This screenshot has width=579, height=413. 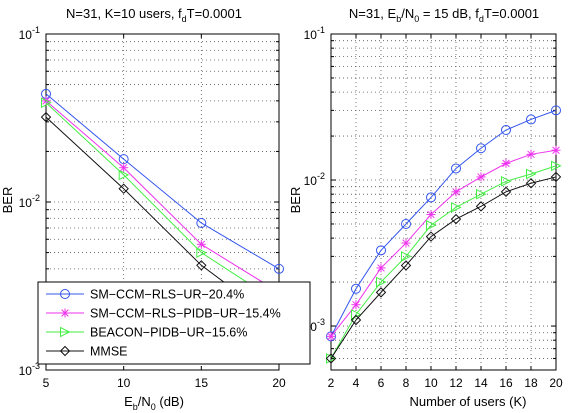 What do you see at coordinates (356, 383) in the screenshot?
I see `right-xtick-label: 4` at bounding box center [356, 383].